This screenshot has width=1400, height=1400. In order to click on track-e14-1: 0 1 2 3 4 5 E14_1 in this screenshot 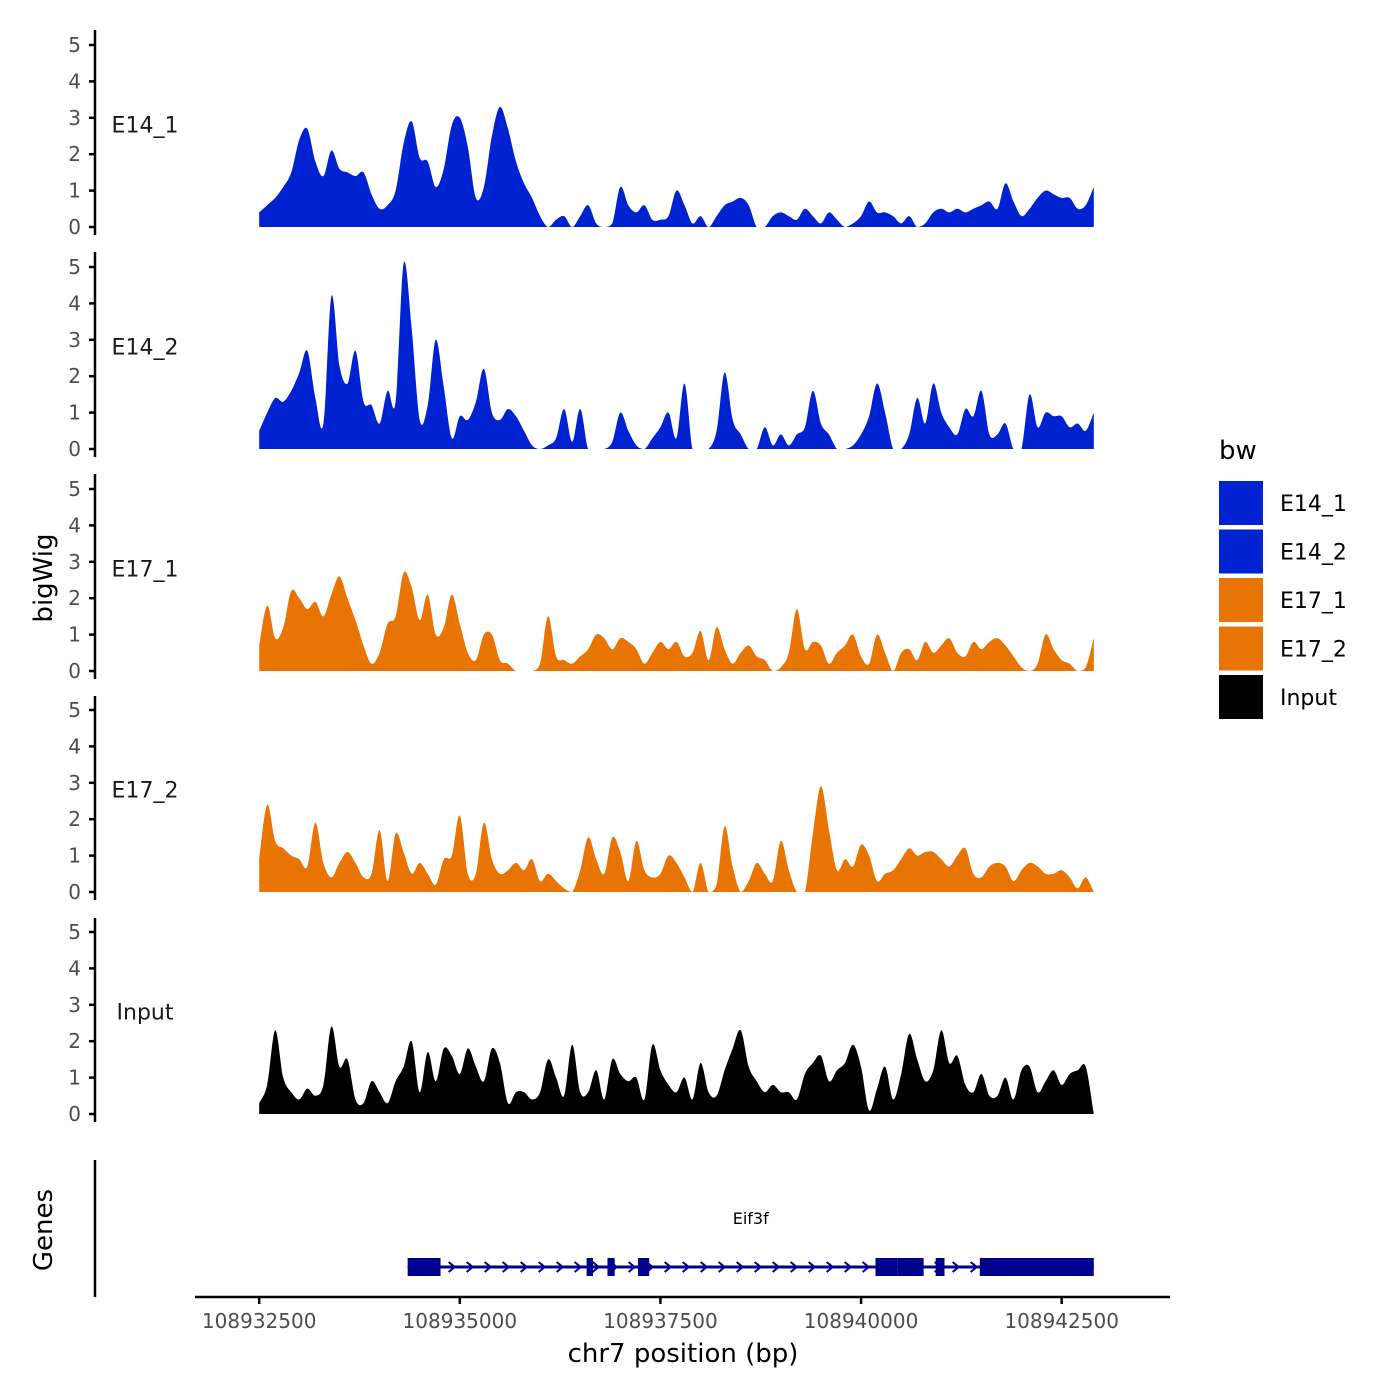, I will do `click(581, 134)`.